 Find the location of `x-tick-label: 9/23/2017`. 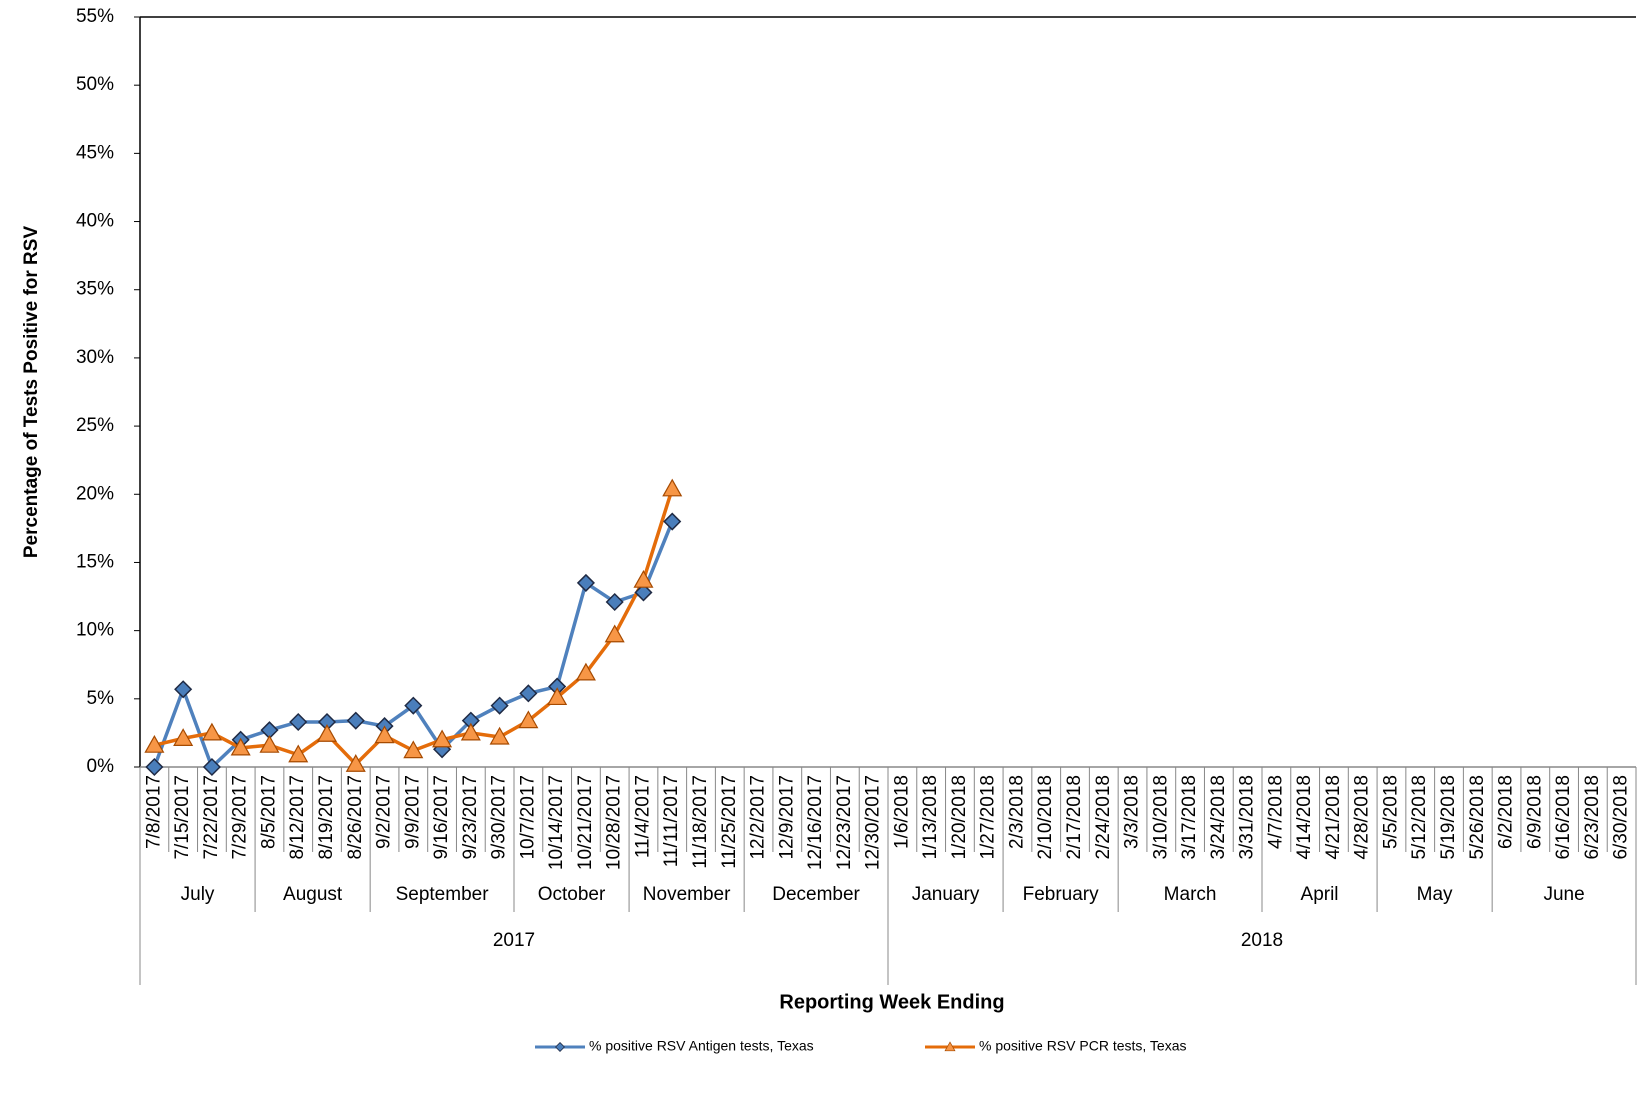

x-tick-label: 9/23/2017 is located at coordinates (470, 817).